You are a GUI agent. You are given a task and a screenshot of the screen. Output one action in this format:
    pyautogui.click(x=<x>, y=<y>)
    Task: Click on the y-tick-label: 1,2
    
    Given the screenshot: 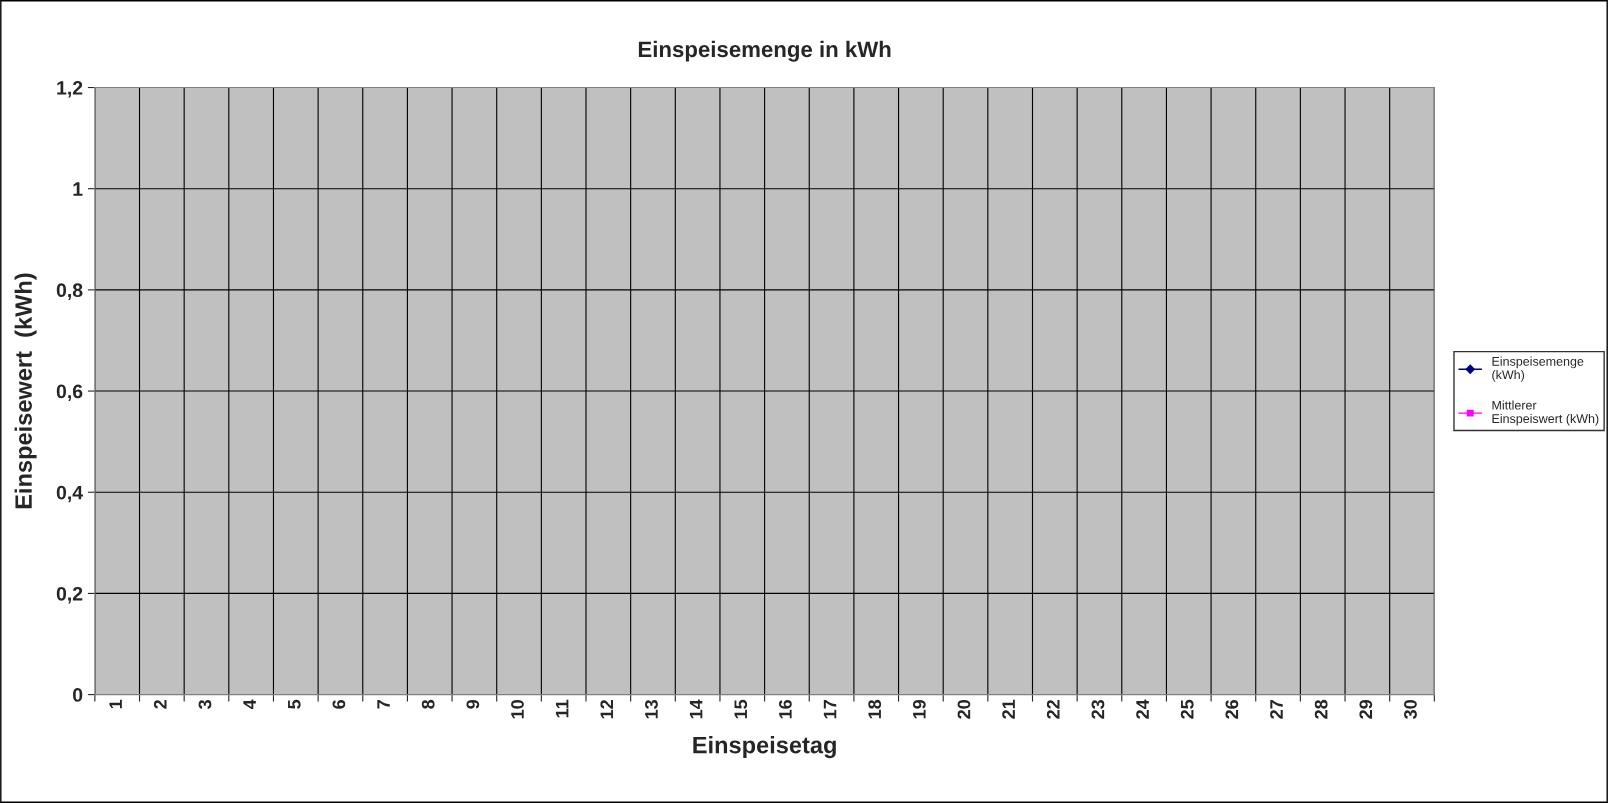 What is the action you would take?
    pyautogui.click(x=70, y=89)
    